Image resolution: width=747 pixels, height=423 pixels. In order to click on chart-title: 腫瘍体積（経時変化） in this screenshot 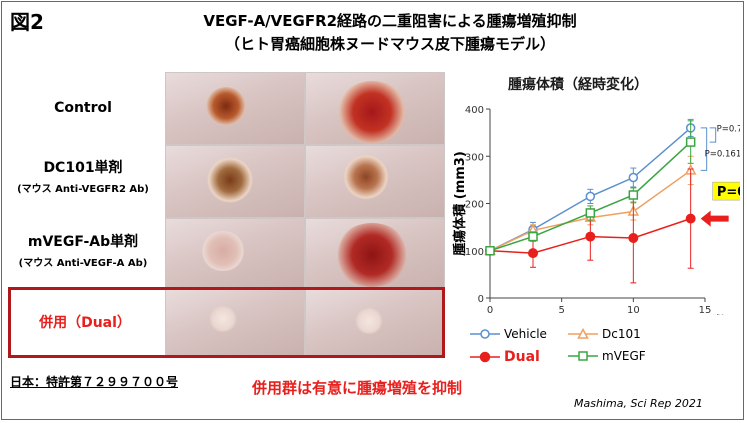, I will do `click(578, 85)`.